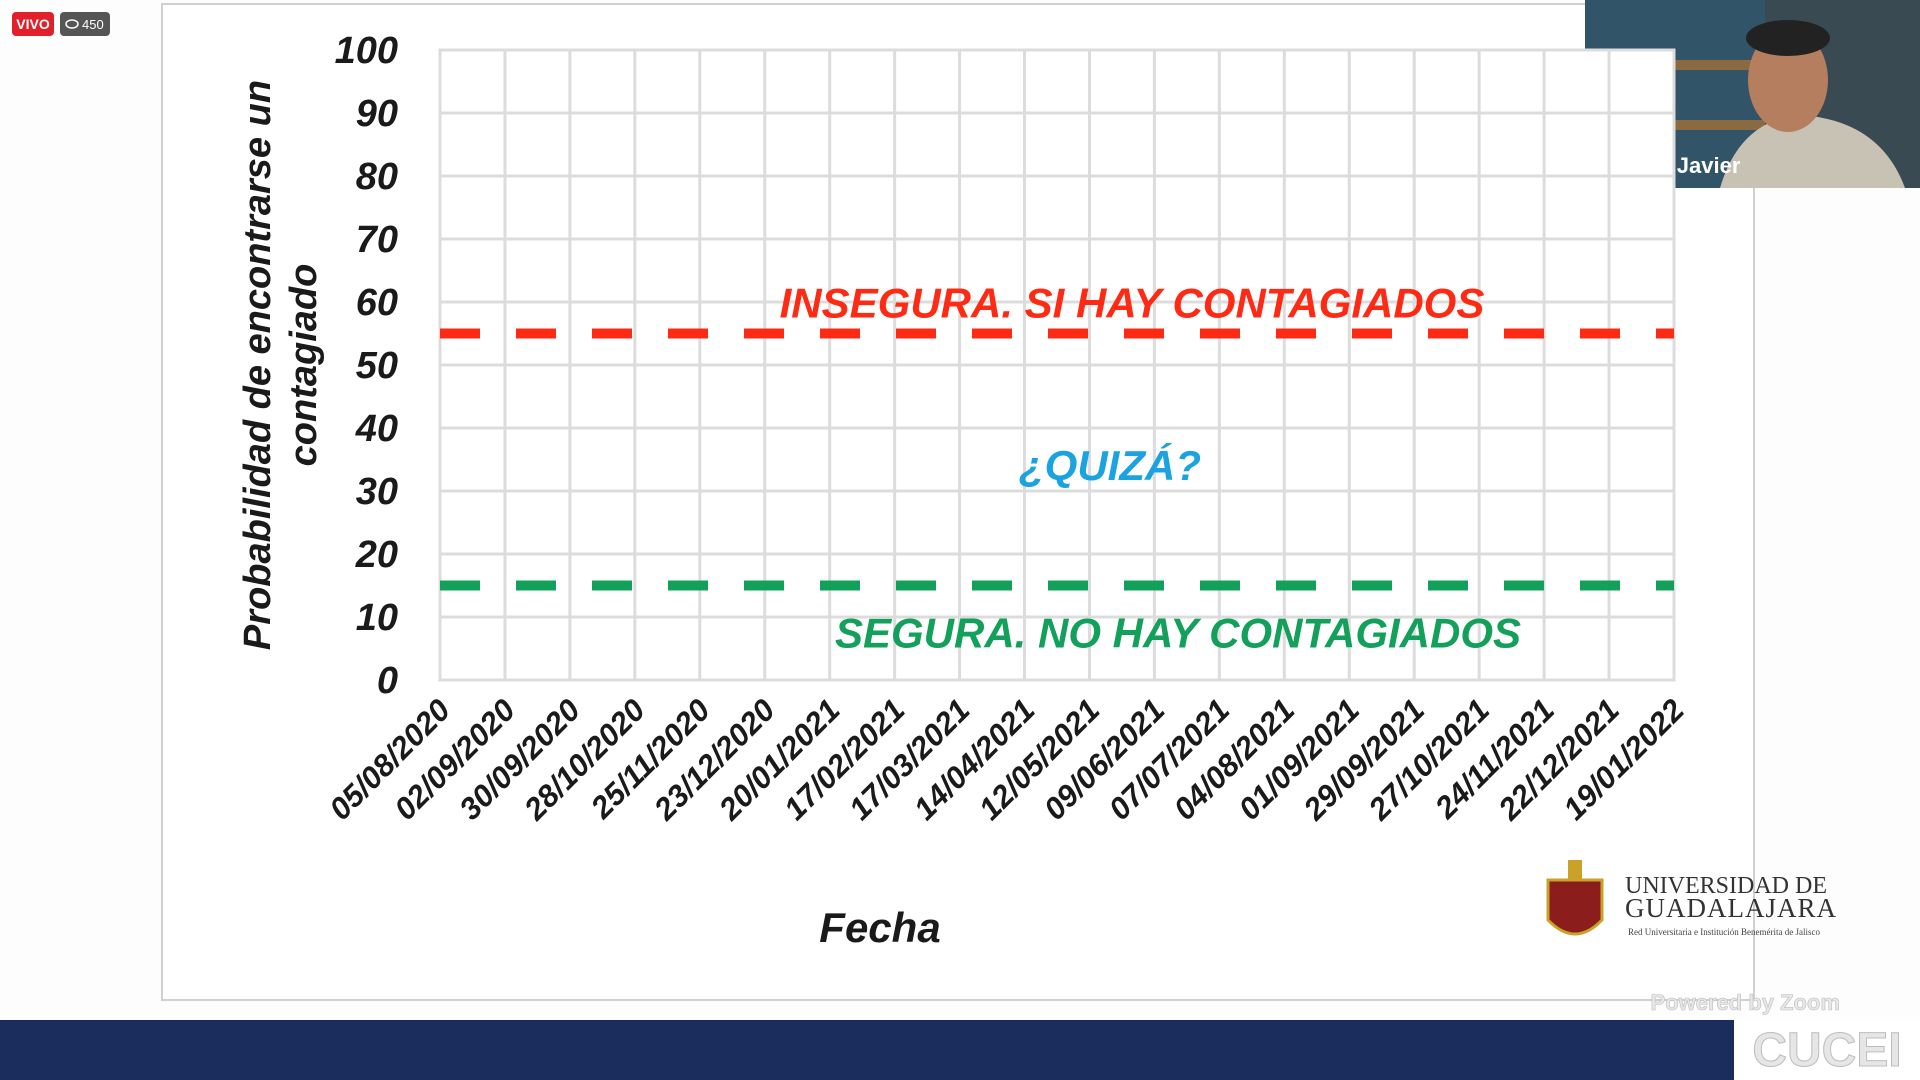  What do you see at coordinates (1726, 886) in the screenshot?
I see `university-name: UNIVERSIDAD DE` at bounding box center [1726, 886].